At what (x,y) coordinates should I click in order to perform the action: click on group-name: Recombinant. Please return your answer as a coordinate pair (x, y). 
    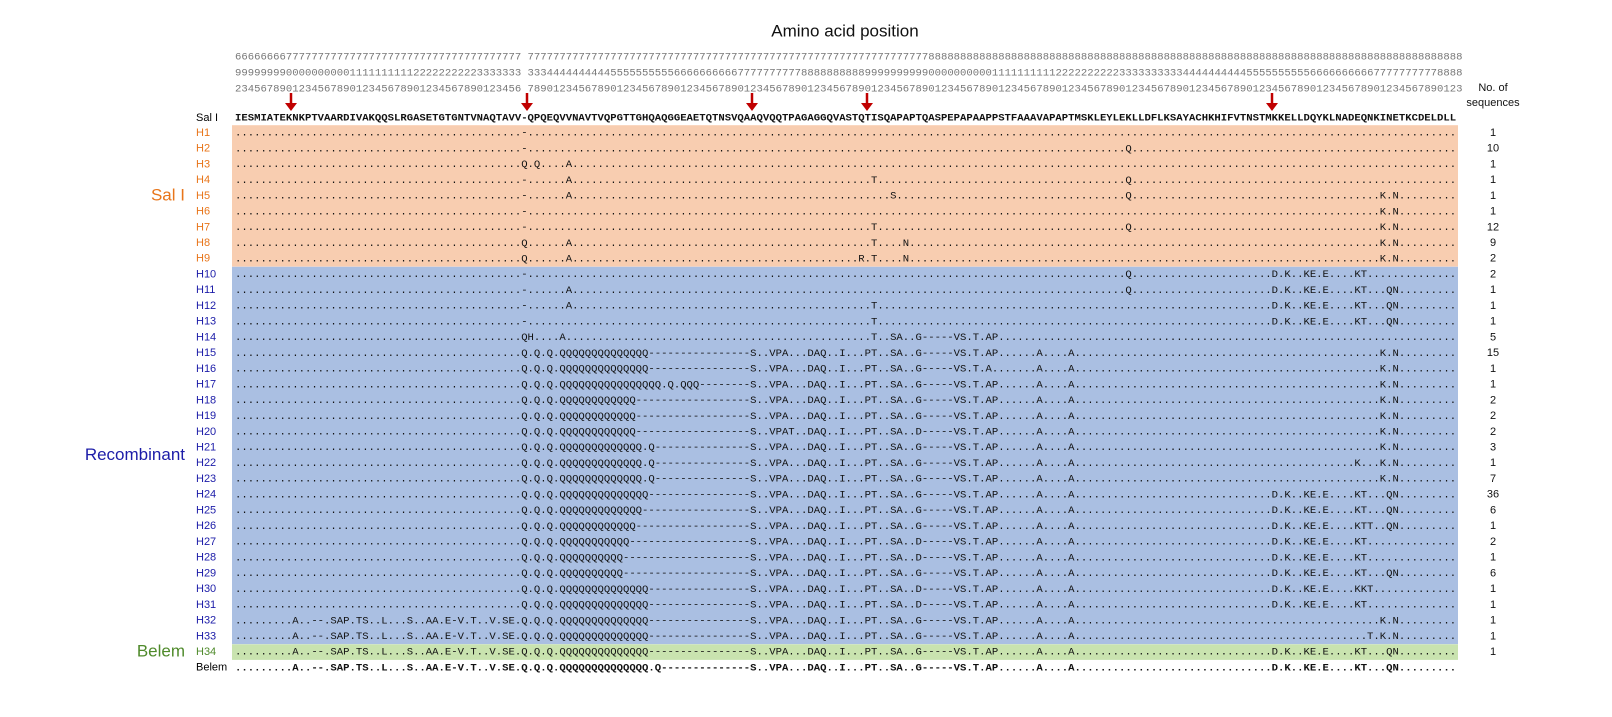
    Looking at the image, I should click on (135, 454).